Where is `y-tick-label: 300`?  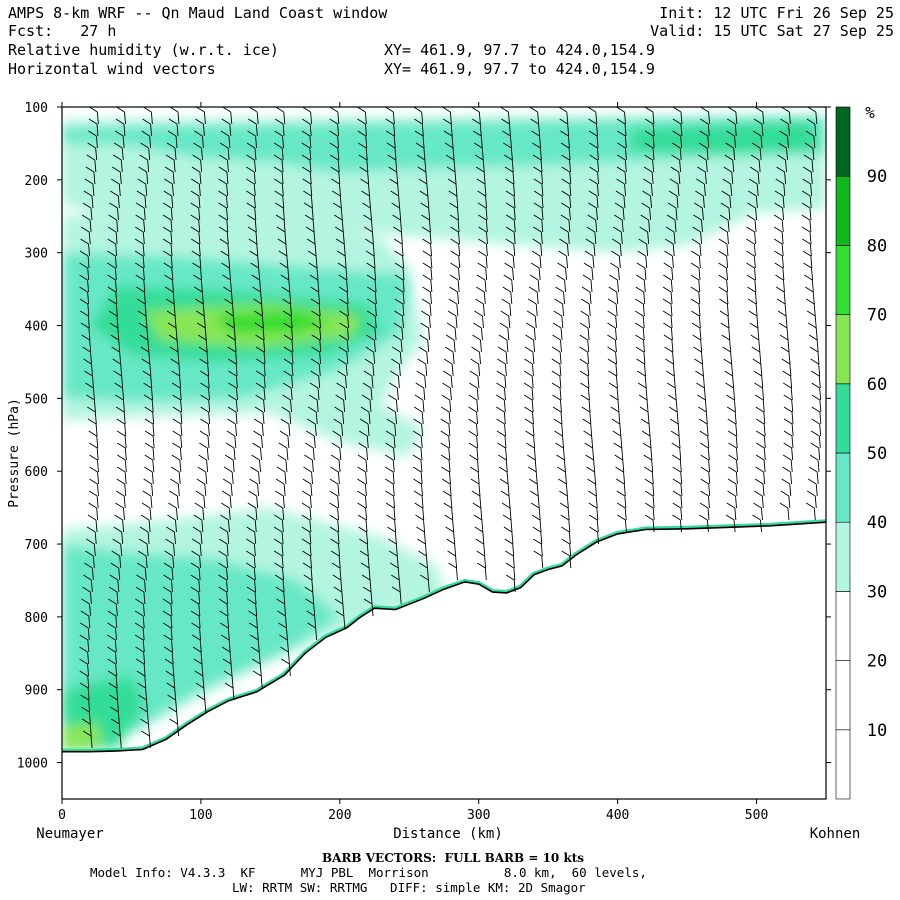 y-tick-label: 300 is located at coordinates (36, 254).